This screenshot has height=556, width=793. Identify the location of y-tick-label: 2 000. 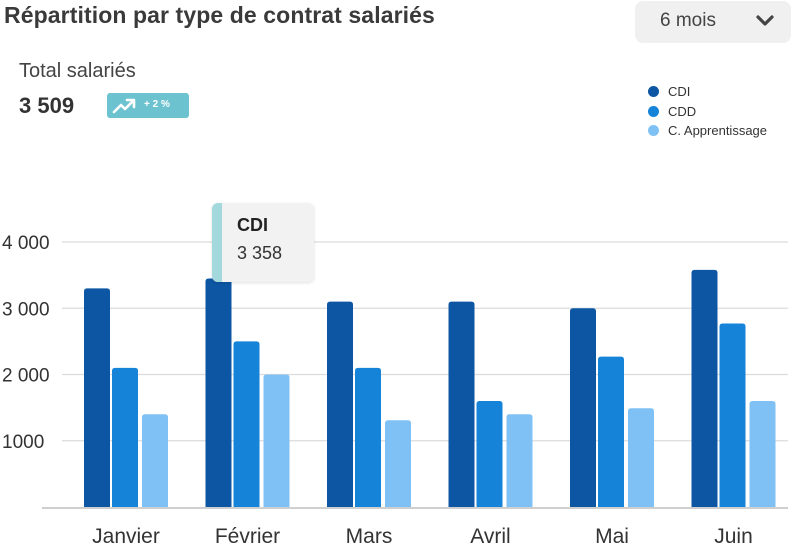
(26, 376).